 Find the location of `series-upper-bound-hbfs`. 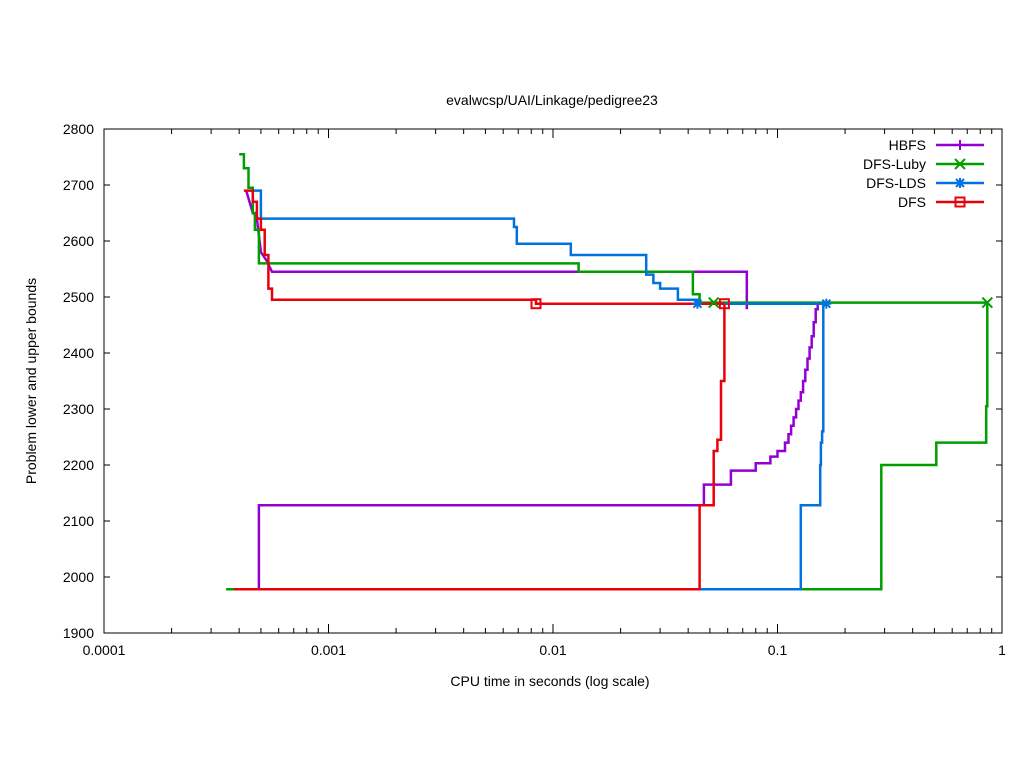

series-upper-bound-hbfs is located at coordinates (497, 250).